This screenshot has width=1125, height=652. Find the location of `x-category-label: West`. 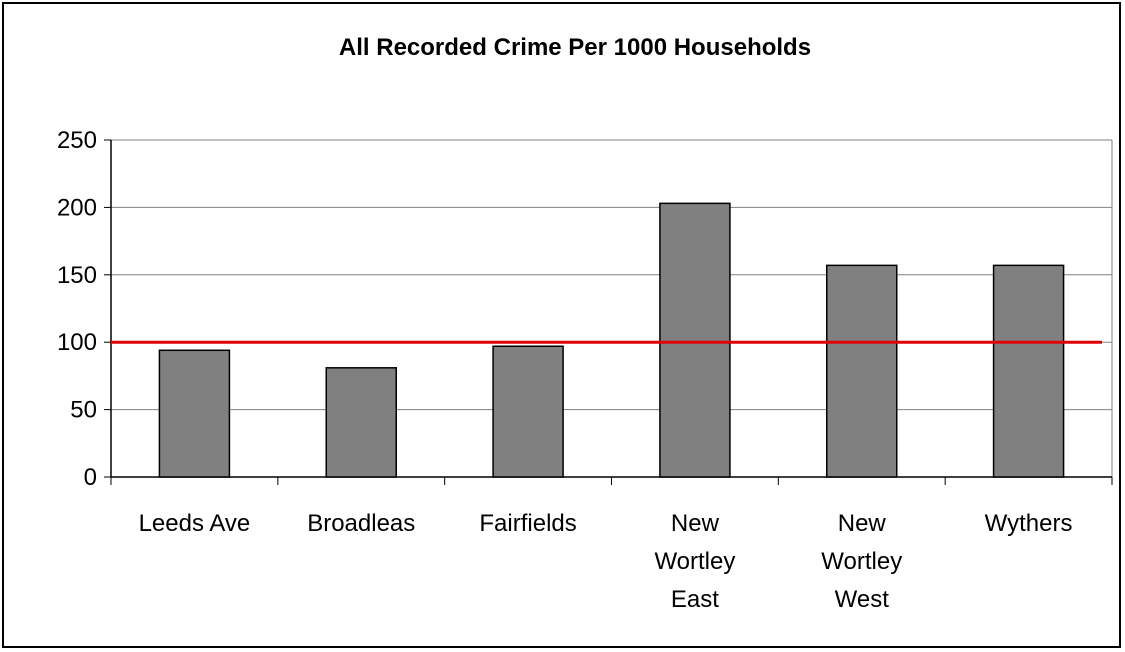

x-category-label: West is located at coordinates (862, 599).